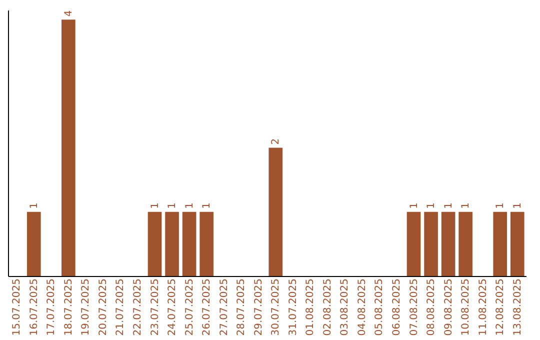 This screenshot has width=540, height=340. I want to click on x-tick-label: 17.07.2025, so click(52, 307).